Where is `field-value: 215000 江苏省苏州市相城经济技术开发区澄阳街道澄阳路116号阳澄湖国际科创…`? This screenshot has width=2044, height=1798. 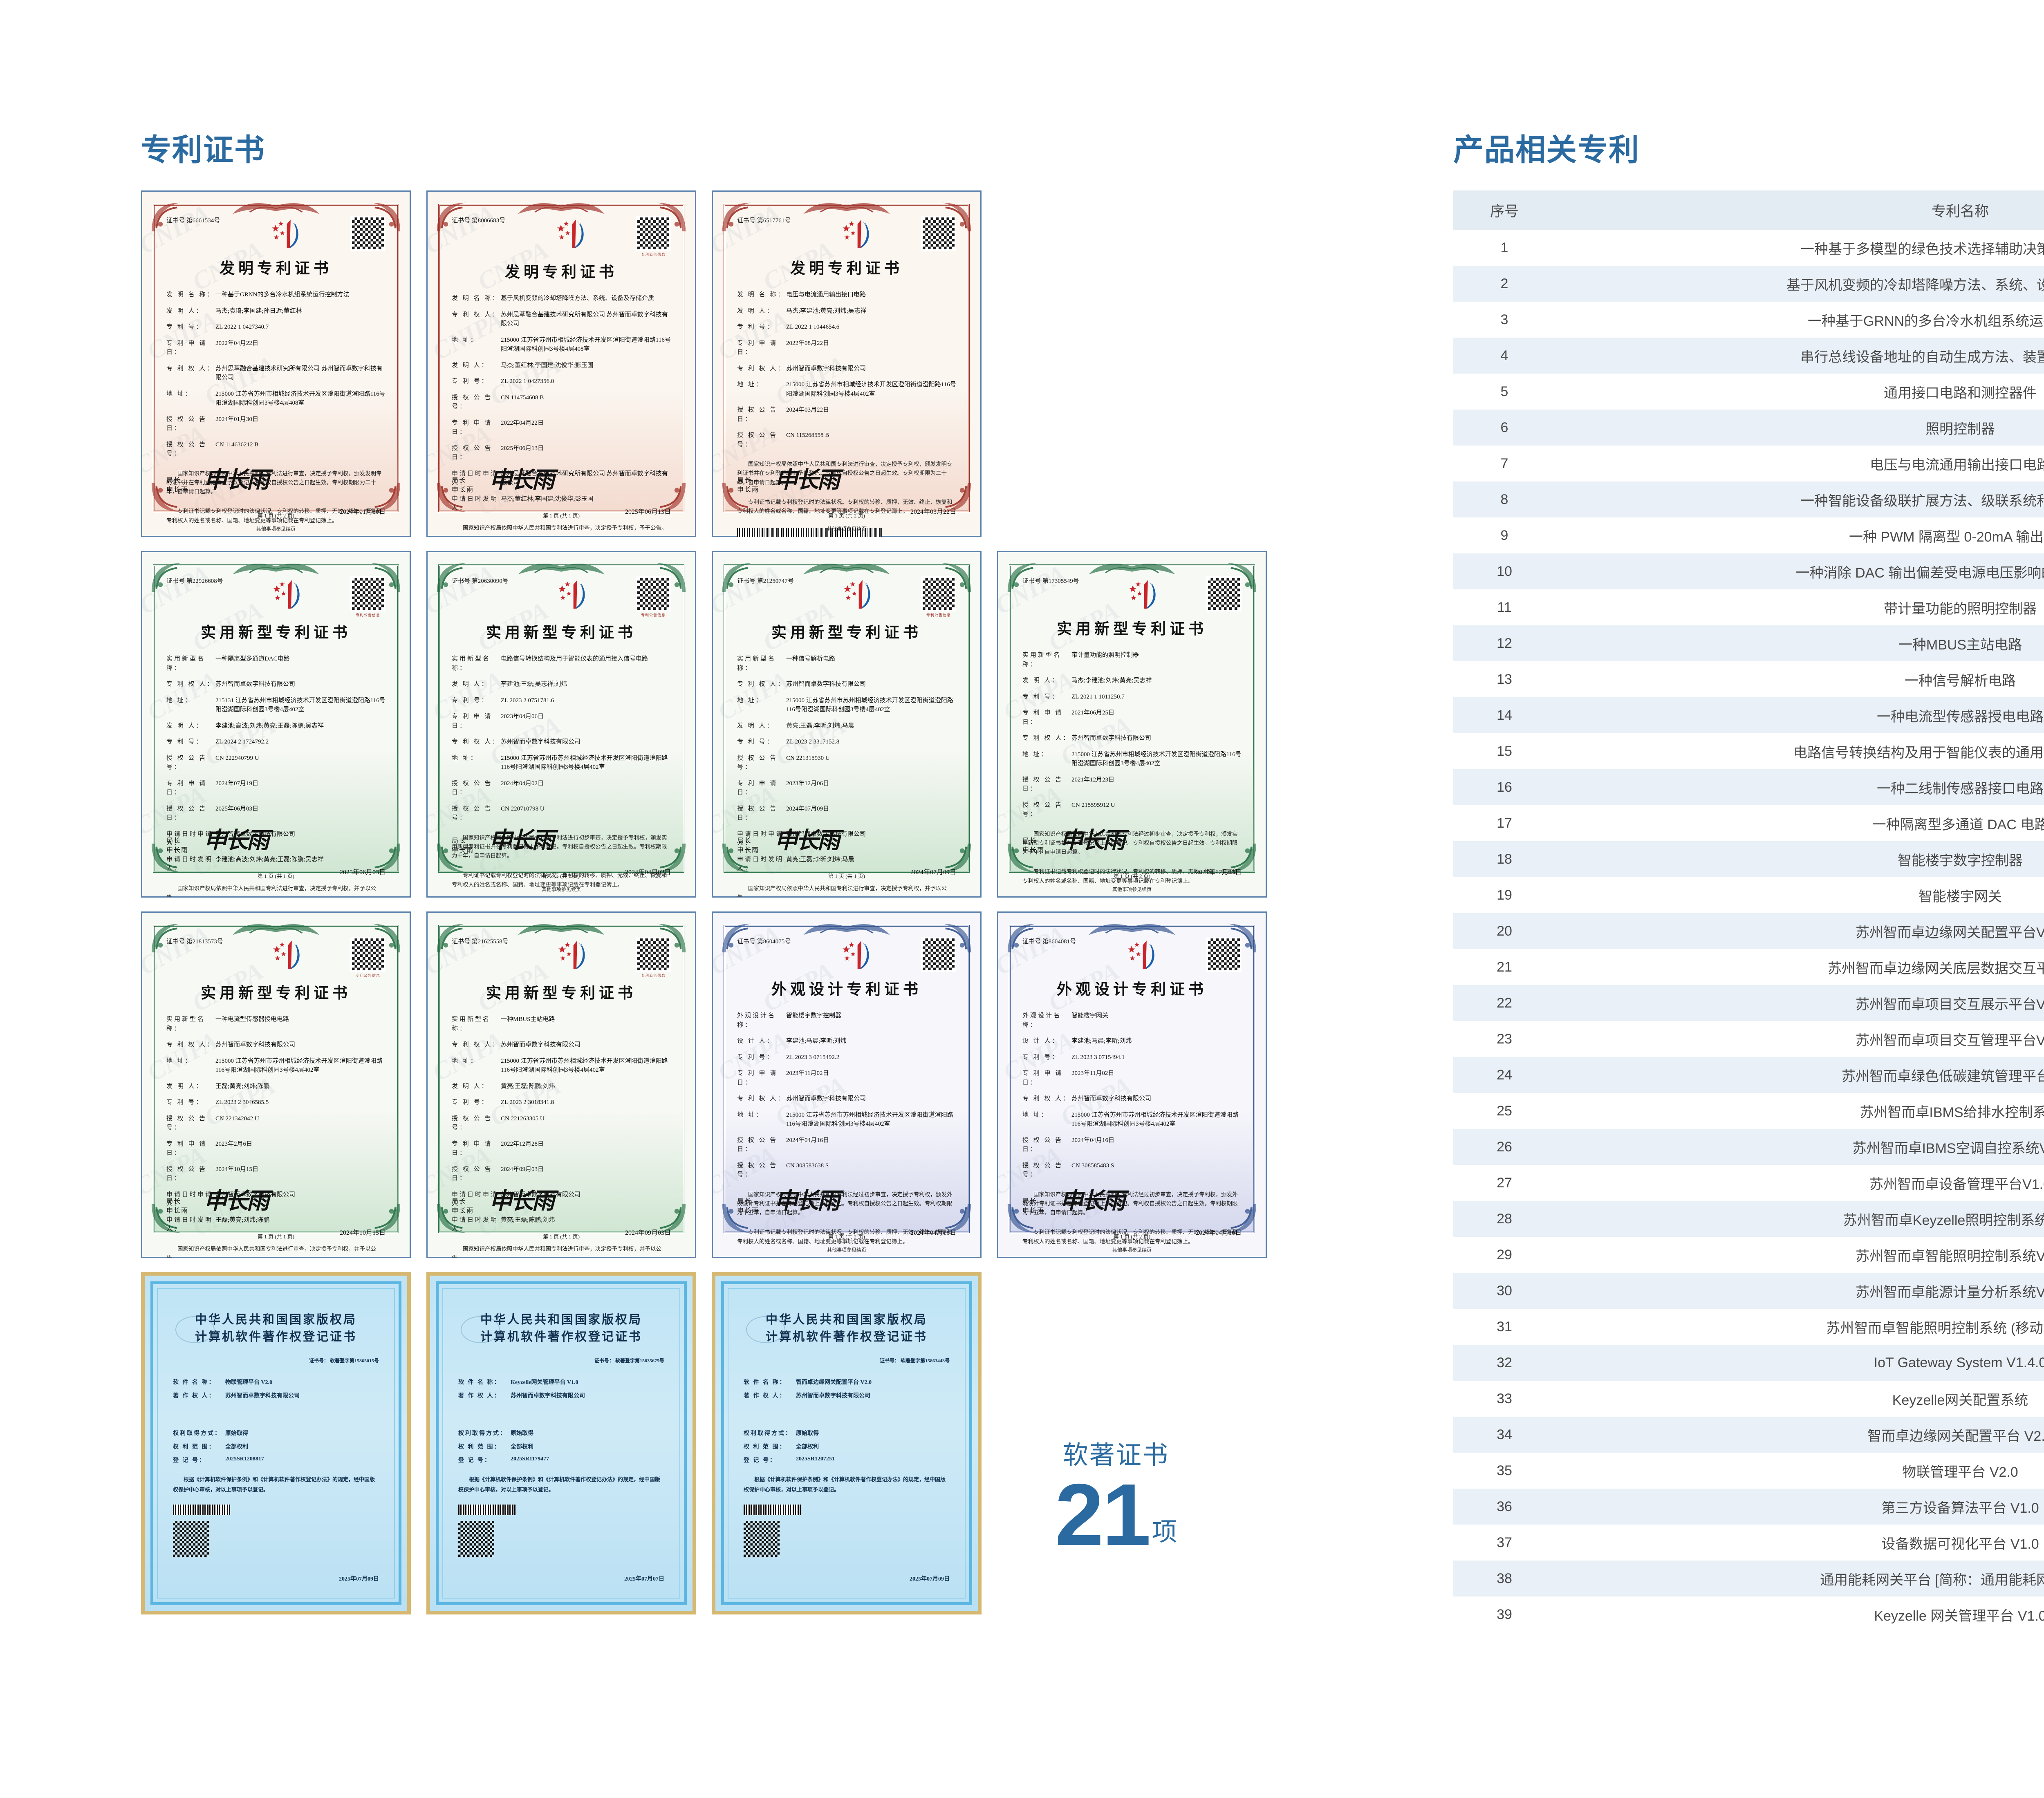 field-value: 215000 江苏省苏州市相城经济技术开发区澄阳街道澄阳路116号阳澄湖国际科创… is located at coordinates (871, 389).